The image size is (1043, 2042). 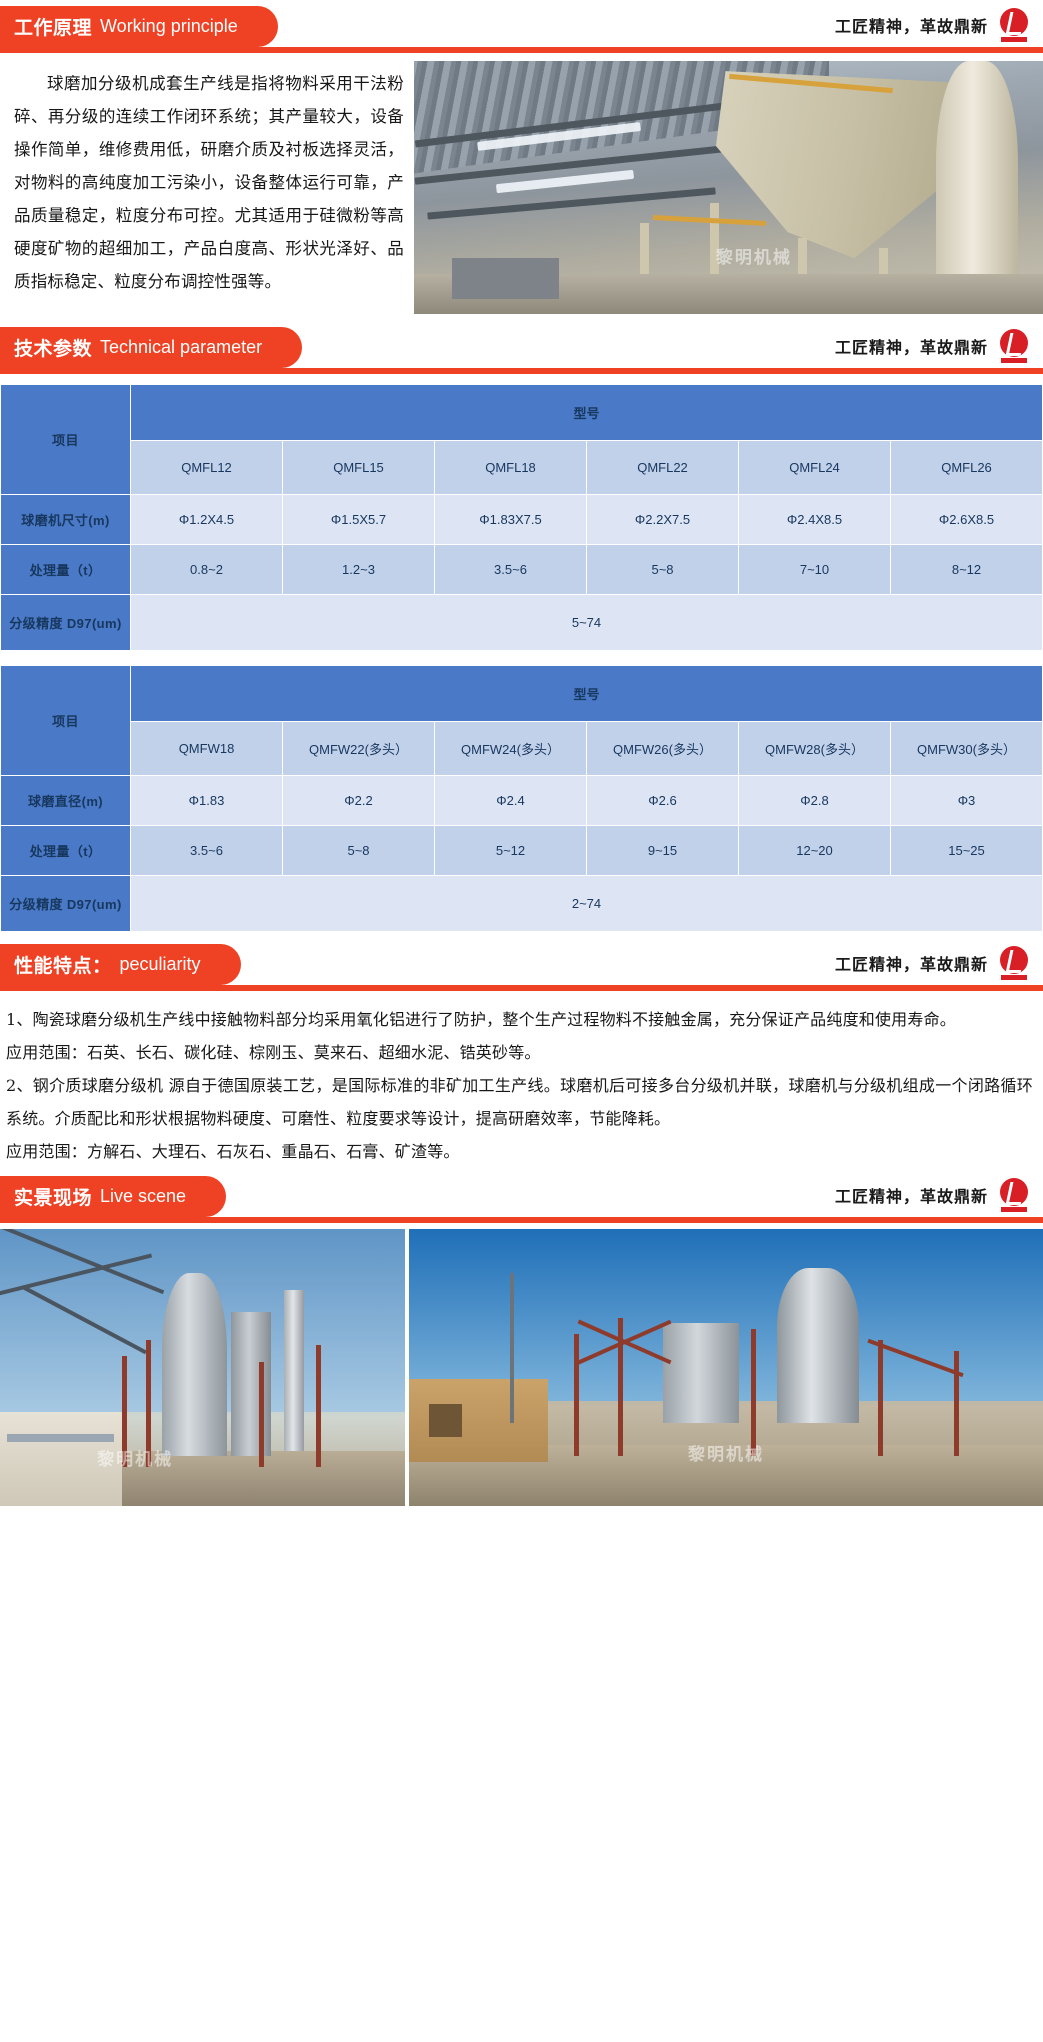 I want to click on peculiarity-paragraph-2: 应用范围：石英、长石、碳化硅、棕刚玉、莫来石、超细水泥、锆英砂等。, so click(x=273, y=1052).